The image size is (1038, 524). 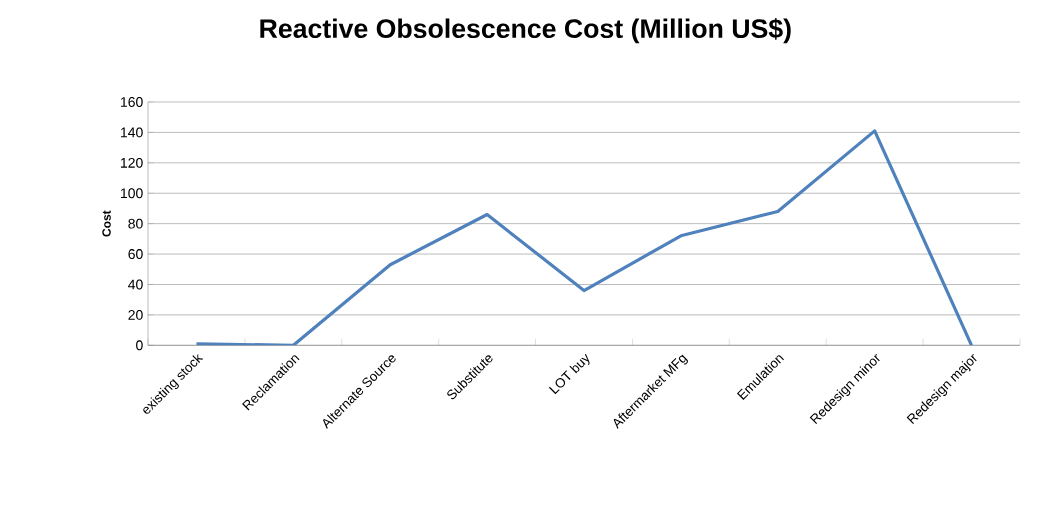 What do you see at coordinates (135, 314) in the screenshot?
I see `y-tick-label: 20` at bounding box center [135, 314].